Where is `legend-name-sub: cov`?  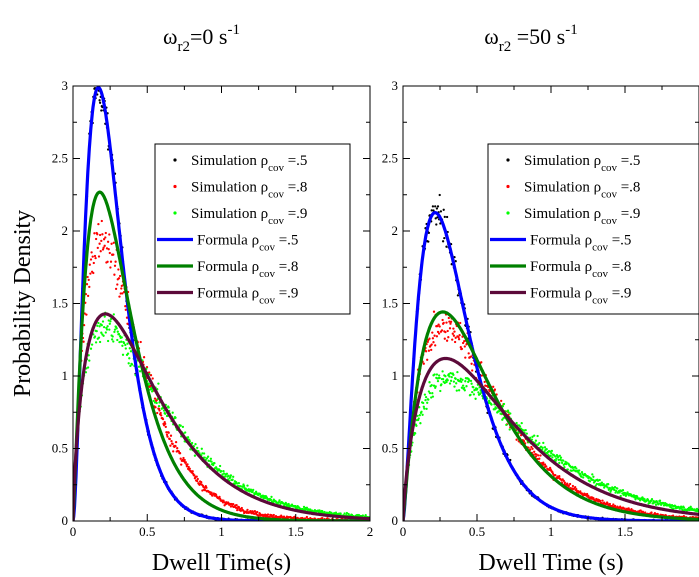 legend-name-sub: cov is located at coordinates (267, 301).